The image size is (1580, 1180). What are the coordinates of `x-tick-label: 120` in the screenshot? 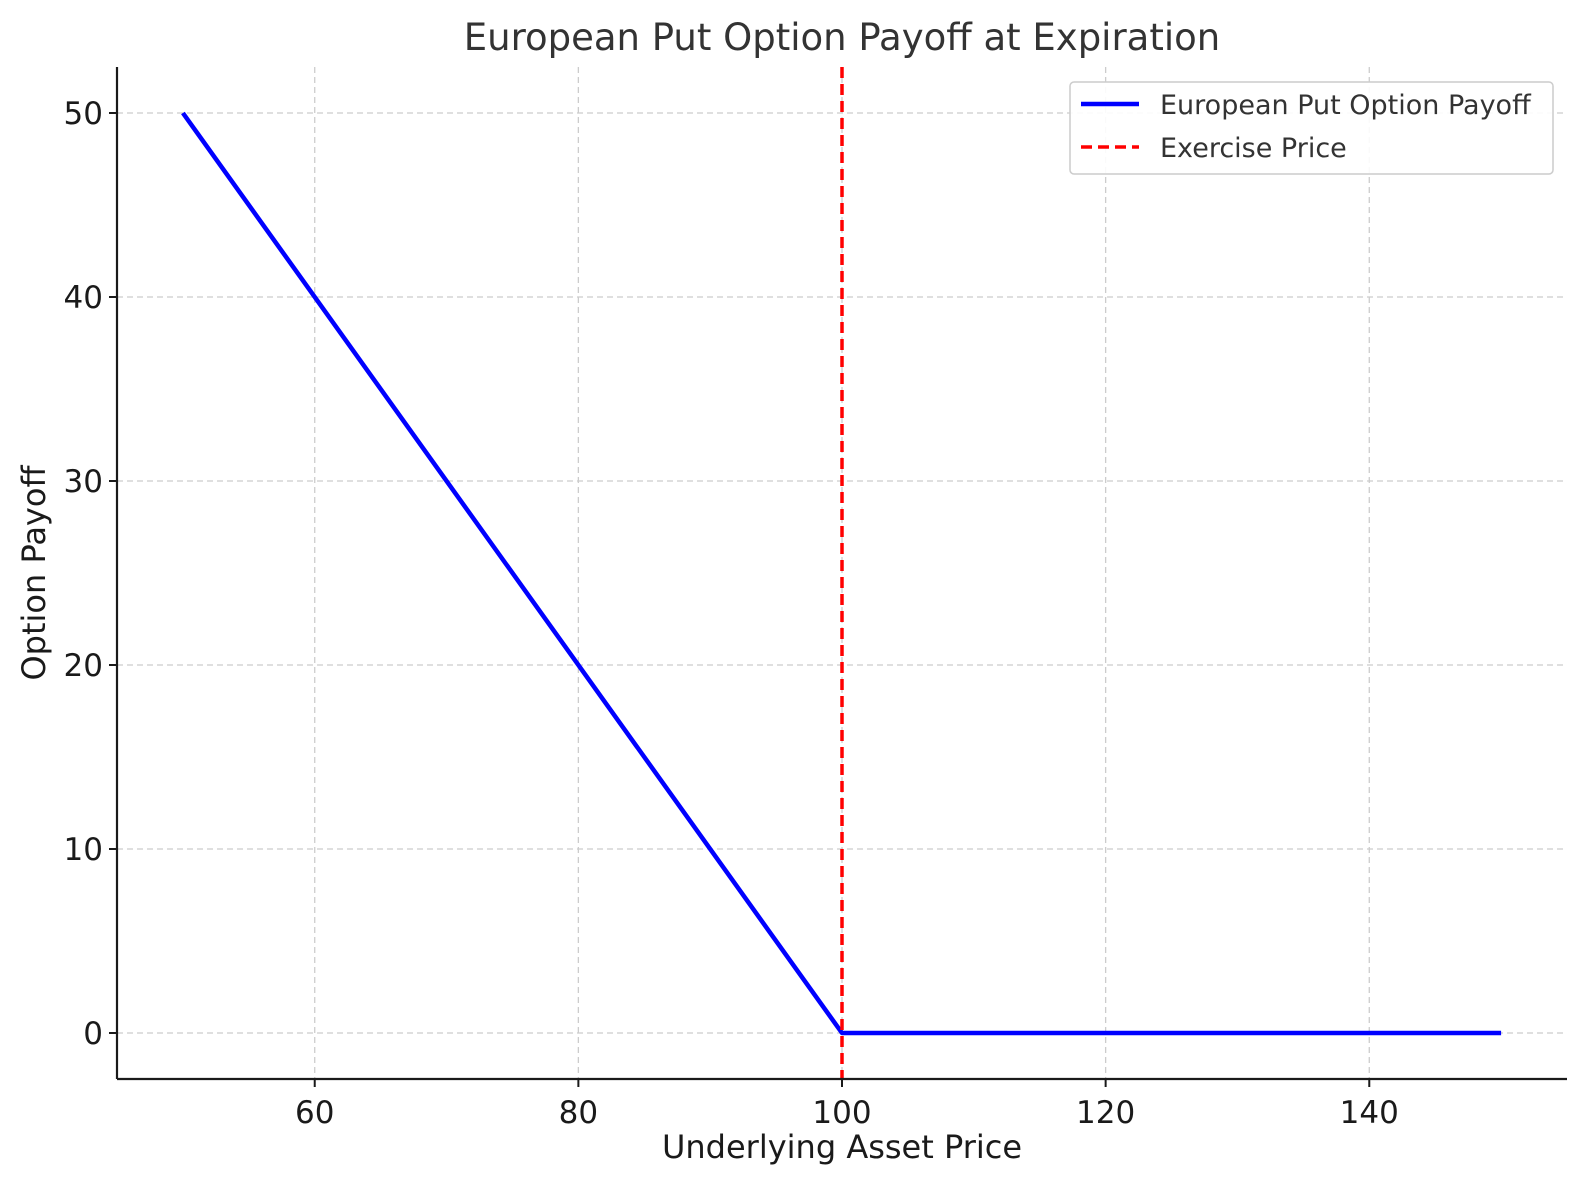 It's located at (1105, 1113).